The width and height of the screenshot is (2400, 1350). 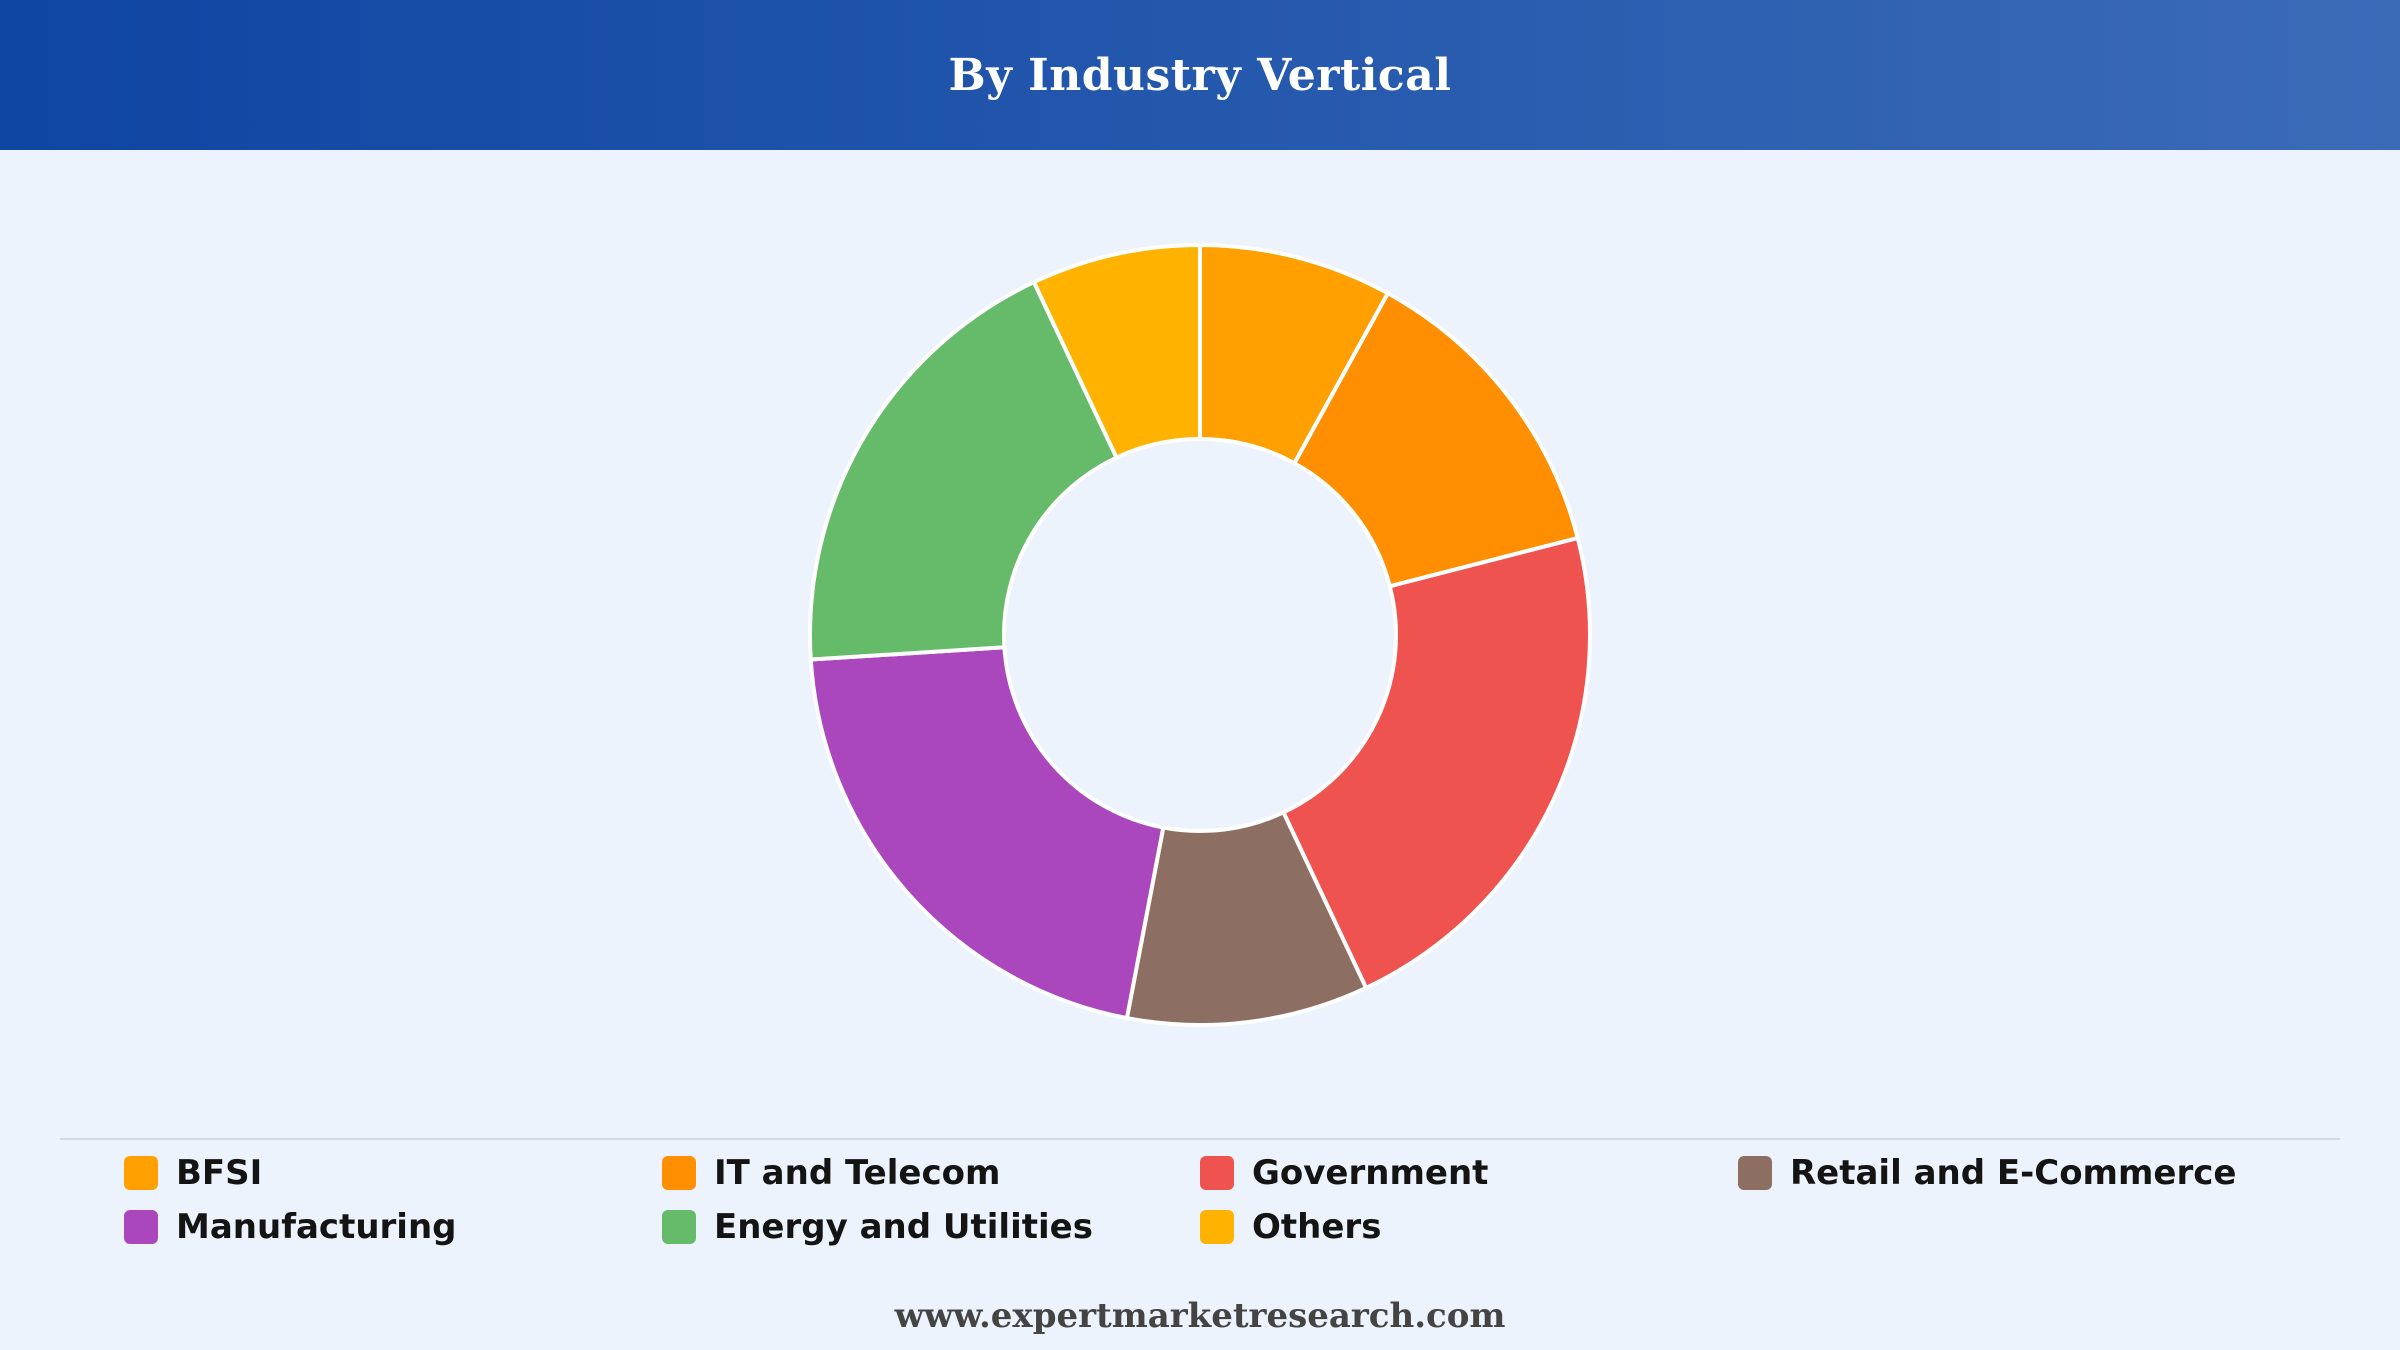 I want to click on slice-manufacturing, so click(x=987, y=833).